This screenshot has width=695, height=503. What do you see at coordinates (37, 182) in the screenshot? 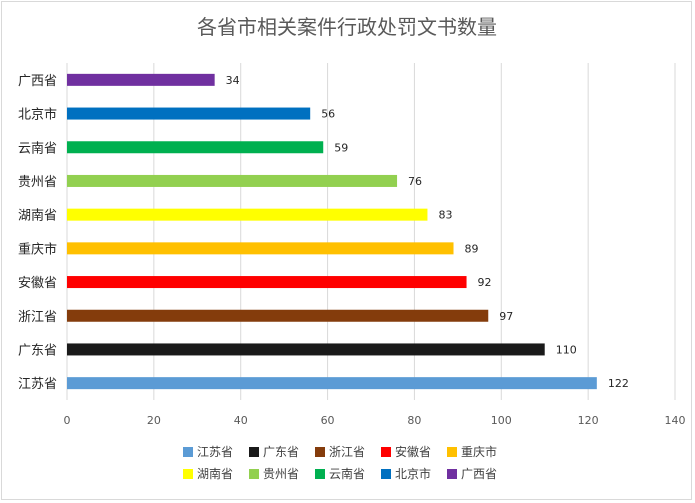
I see `category-label: 贵州省` at bounding box center [37, 182].